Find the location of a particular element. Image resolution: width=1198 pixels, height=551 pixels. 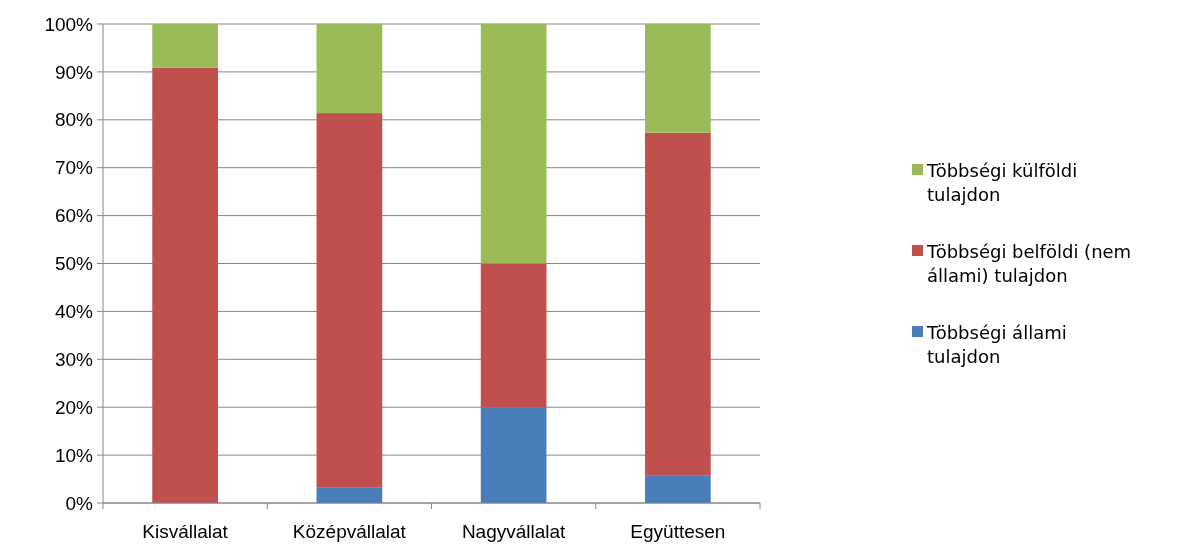

x-tick-label: Nagyvállalat is located at coordinates (514, 531).